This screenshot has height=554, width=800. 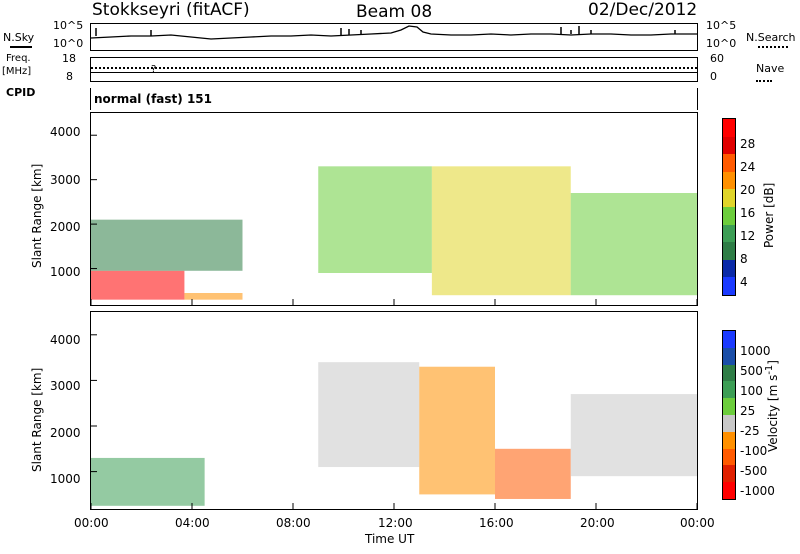 What do you see at coordinates (744, 282) in the screenshot?
I see `power-cb-tick-4: 4` at bounding box center [744, 282].